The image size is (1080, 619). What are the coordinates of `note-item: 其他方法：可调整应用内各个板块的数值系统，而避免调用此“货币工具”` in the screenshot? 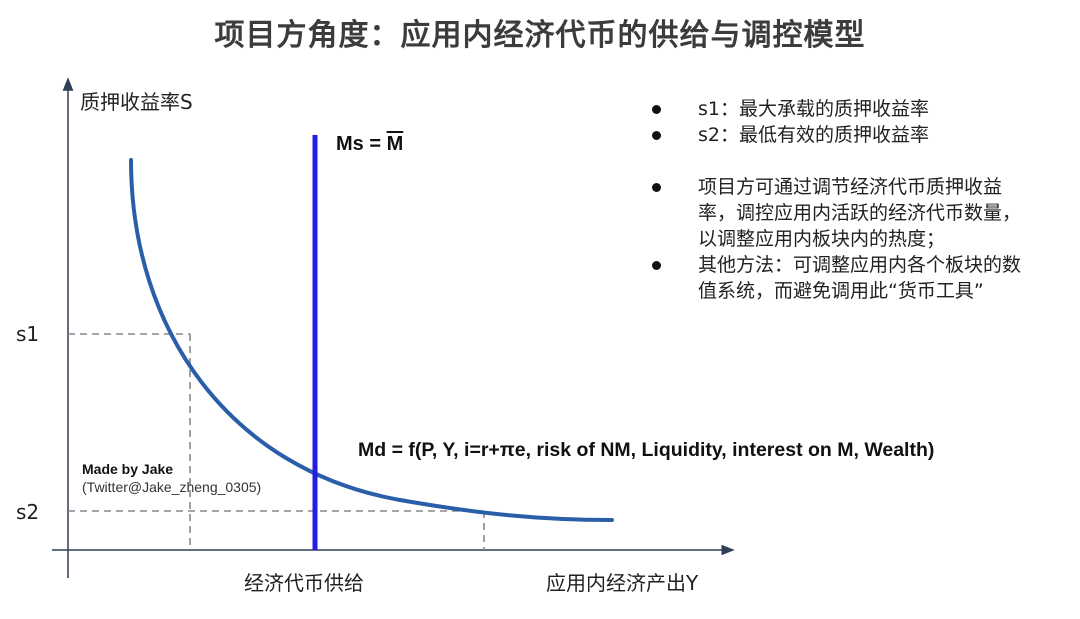 It's located at (858, 278).